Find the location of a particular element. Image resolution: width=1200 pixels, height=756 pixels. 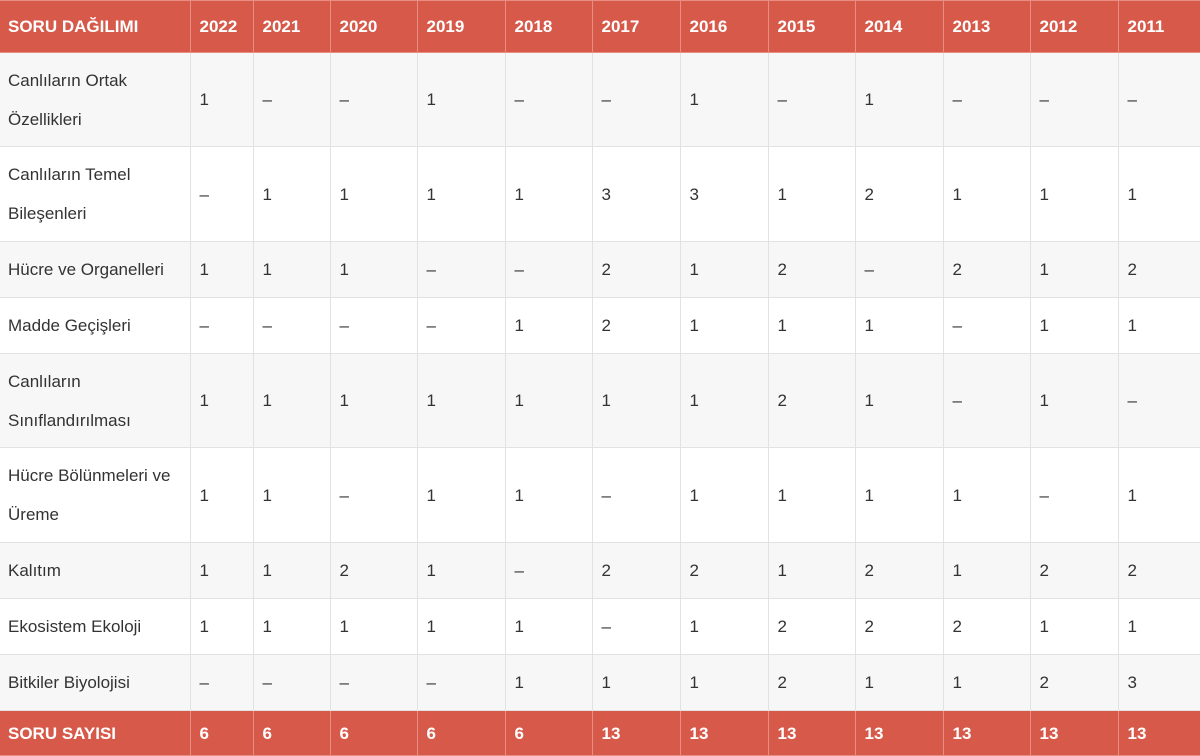

topic-cell: Canlıların Temel Bileşenleri is located at coordinates (95, 194).